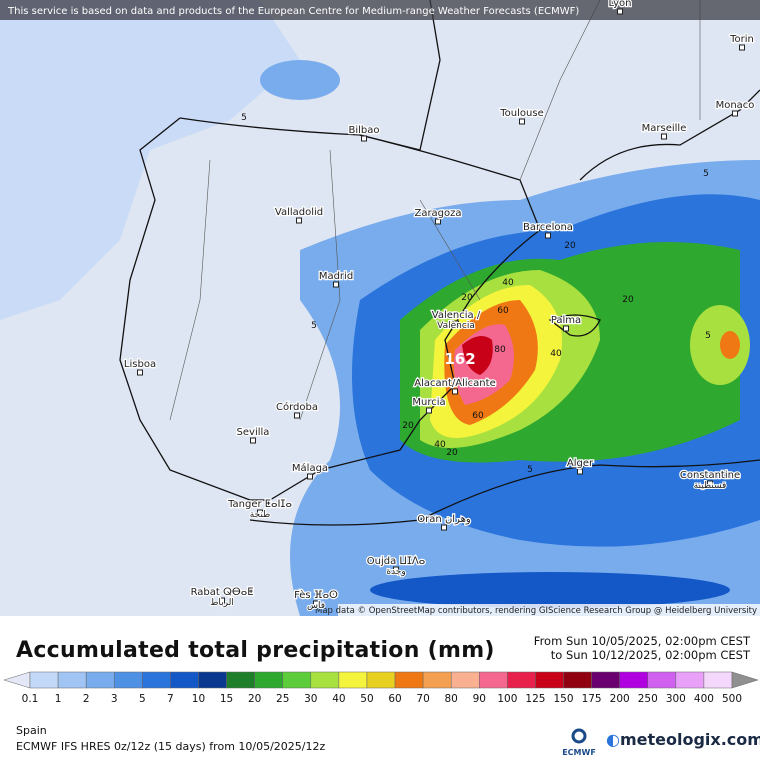  Describe the element at coordinates (664, 128) in the screenshot. I see `city-label: Marseille` at that location.